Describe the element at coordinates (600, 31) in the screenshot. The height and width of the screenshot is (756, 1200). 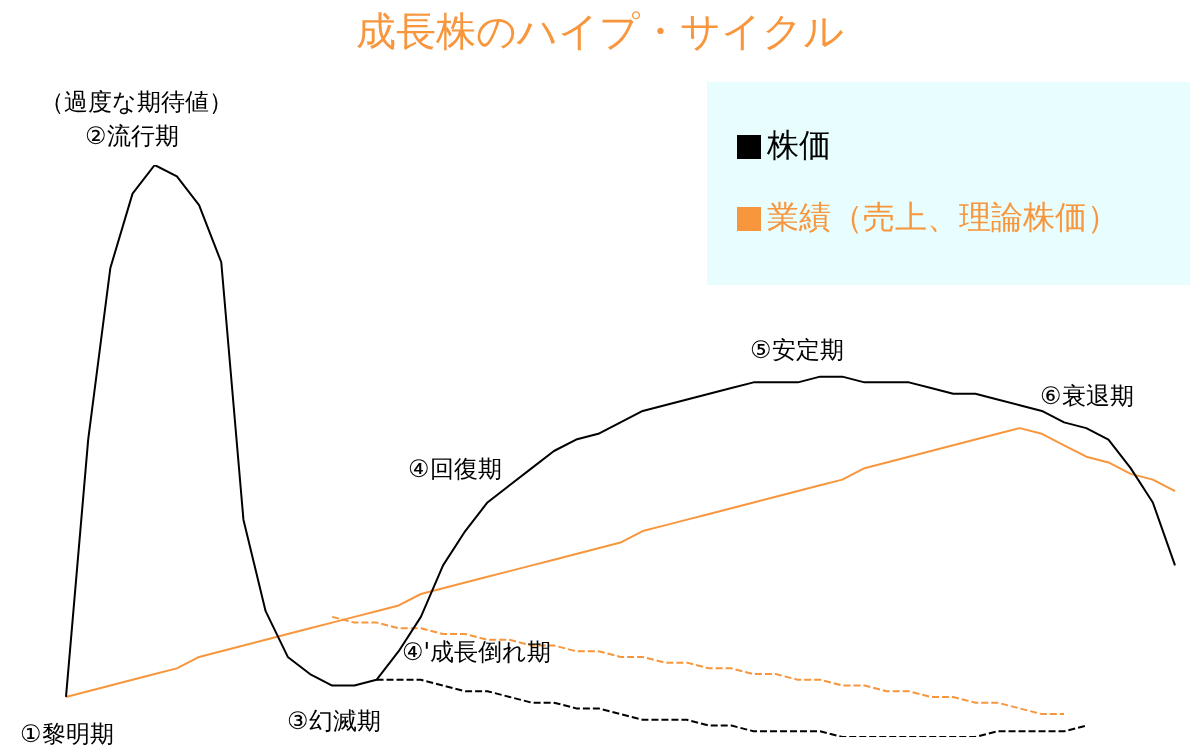
I see `chart-title: 成長株のハイプ・サイクル` at that location.